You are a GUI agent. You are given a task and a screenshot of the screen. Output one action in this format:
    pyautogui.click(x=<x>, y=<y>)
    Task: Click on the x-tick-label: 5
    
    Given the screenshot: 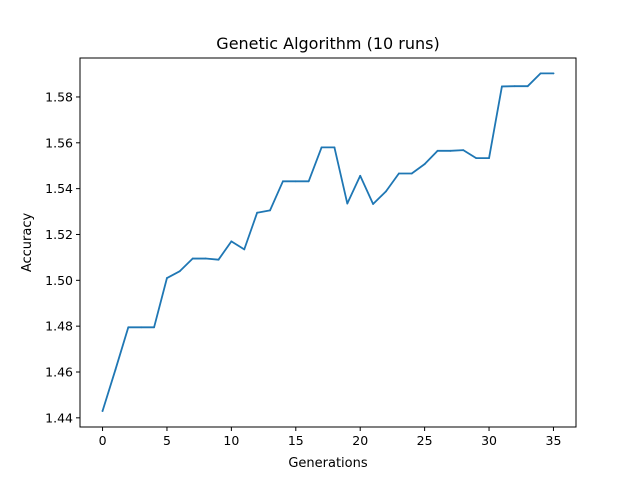 What is the action you would take?
    pyautogui.click(x=167, y=440)
    